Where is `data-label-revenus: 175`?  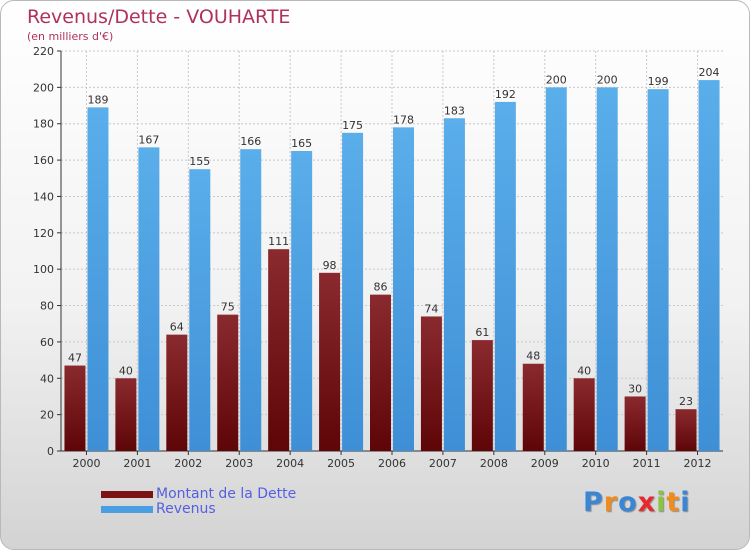
data-label-revenus: 175 is located at coordinates (352, 125).